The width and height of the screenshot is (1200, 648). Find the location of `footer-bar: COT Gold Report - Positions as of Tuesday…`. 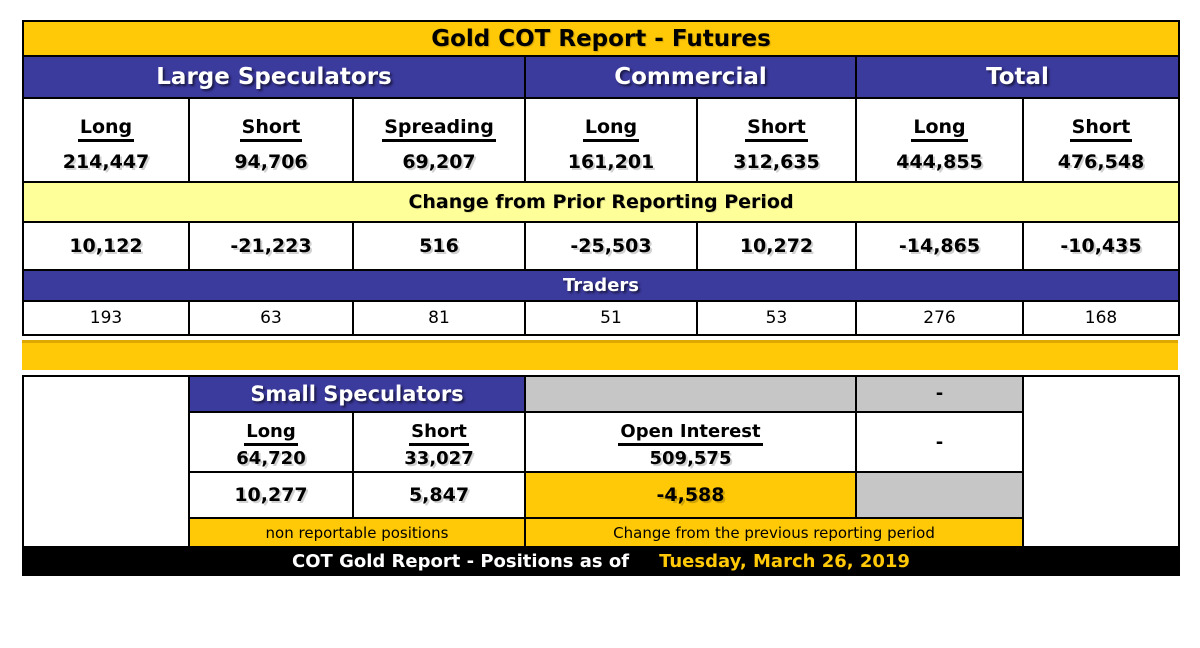

footer-bar: COT Gold Report - Positions as of Tuesday… is located at coordinates (601, 561).